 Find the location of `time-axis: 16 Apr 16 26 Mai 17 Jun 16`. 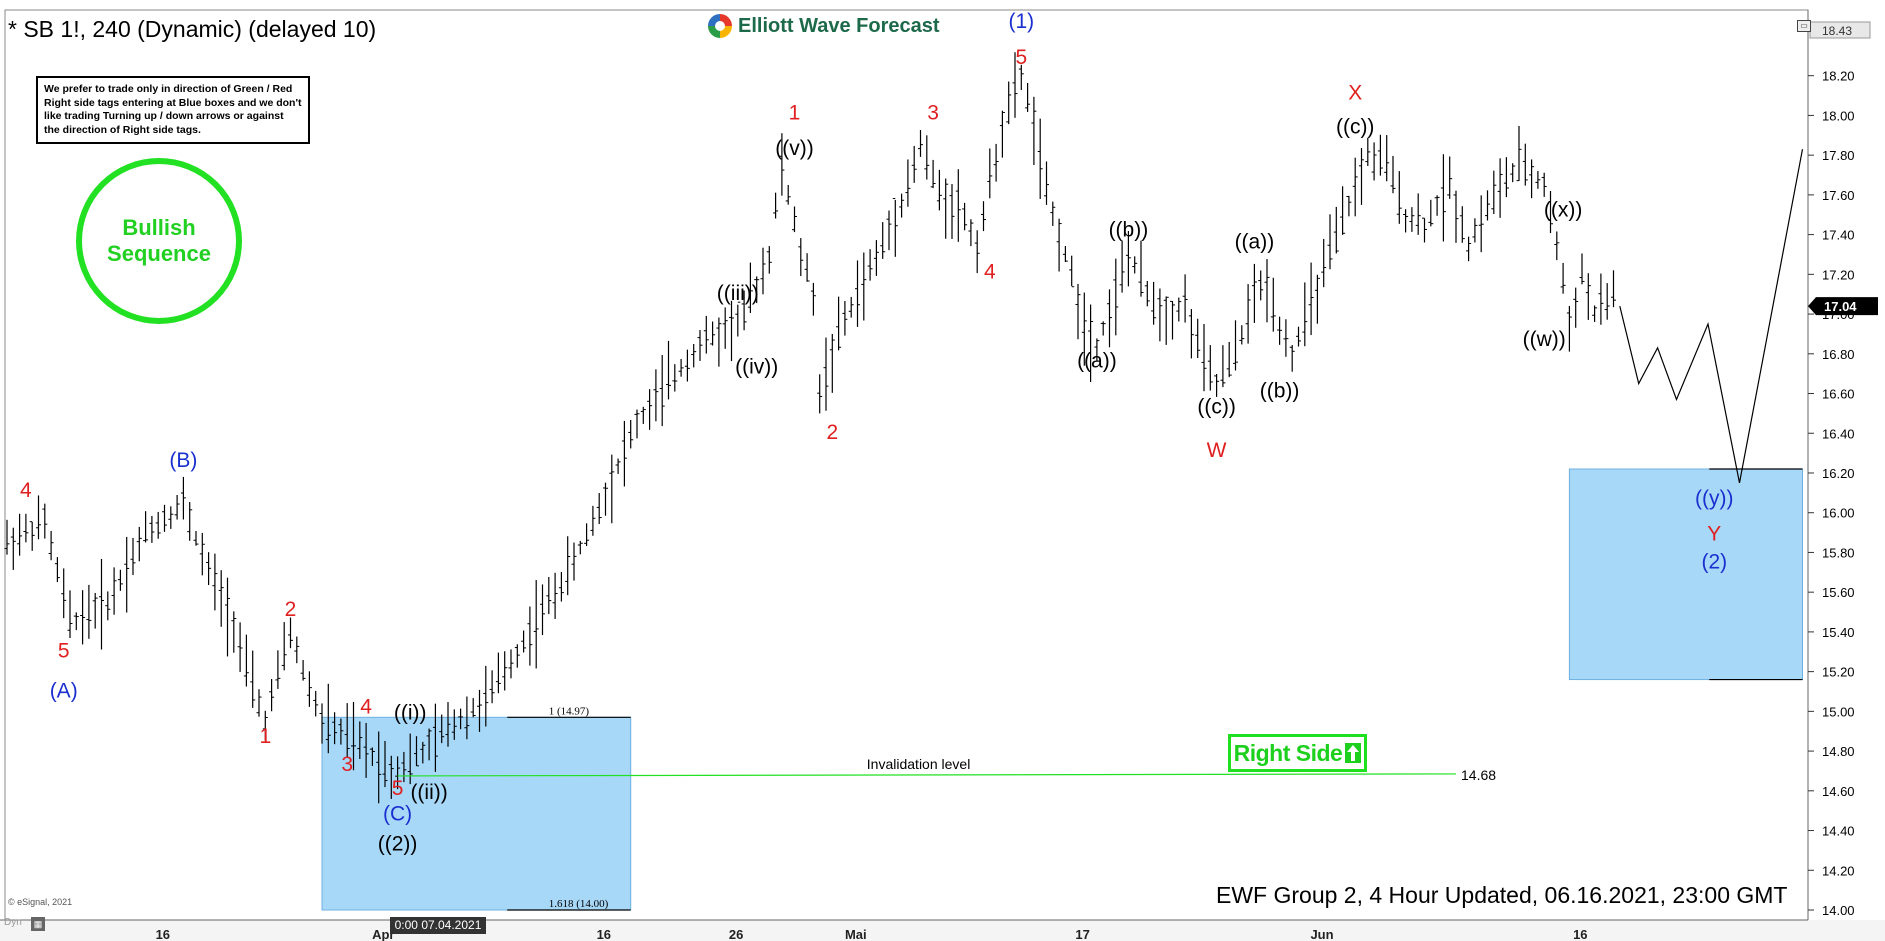

time-axis: 16 Apr 16 26 Mai 17 Jun 16 is located at coordinates (942, 930).